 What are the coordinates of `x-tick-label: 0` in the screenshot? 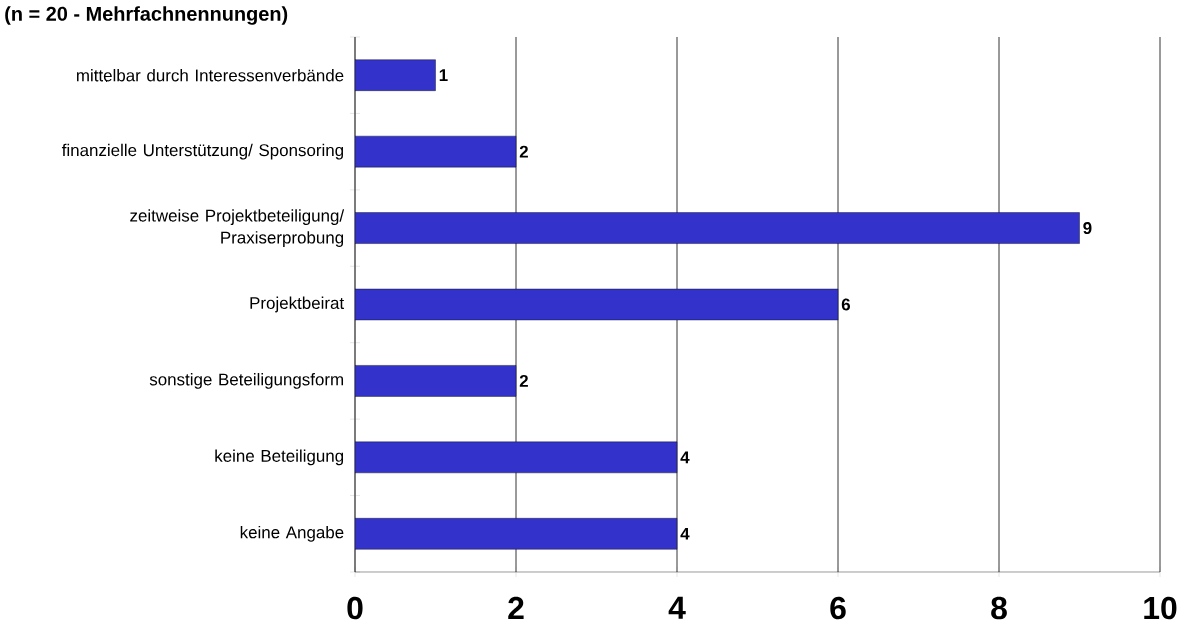 It's located at (355, 608).